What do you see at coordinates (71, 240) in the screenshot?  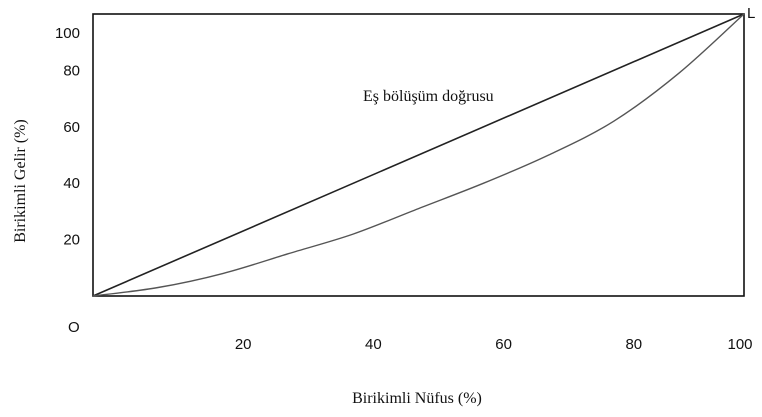 I see `y-tick-label: 20` at bounding box center [71, 240].